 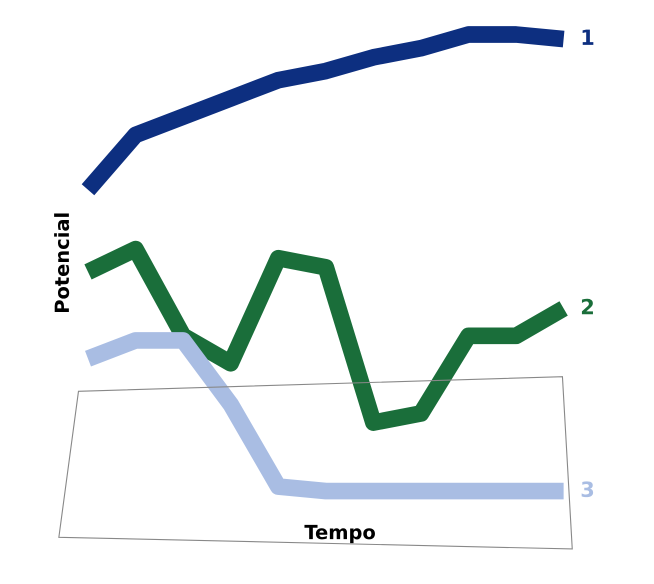 I want to click on y-axis-title: Potencial, so click(x=62, y=262).